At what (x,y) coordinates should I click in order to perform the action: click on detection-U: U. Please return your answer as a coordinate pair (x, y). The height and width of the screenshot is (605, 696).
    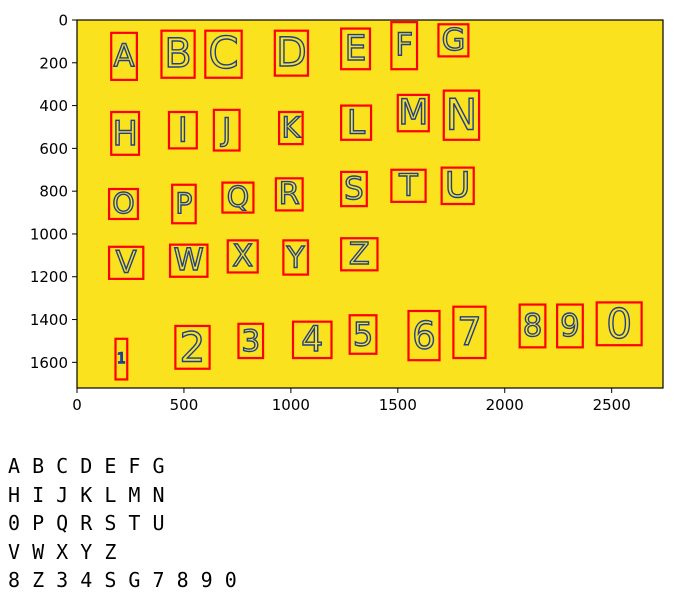
    Looking at the image, I should click on (457, 186).